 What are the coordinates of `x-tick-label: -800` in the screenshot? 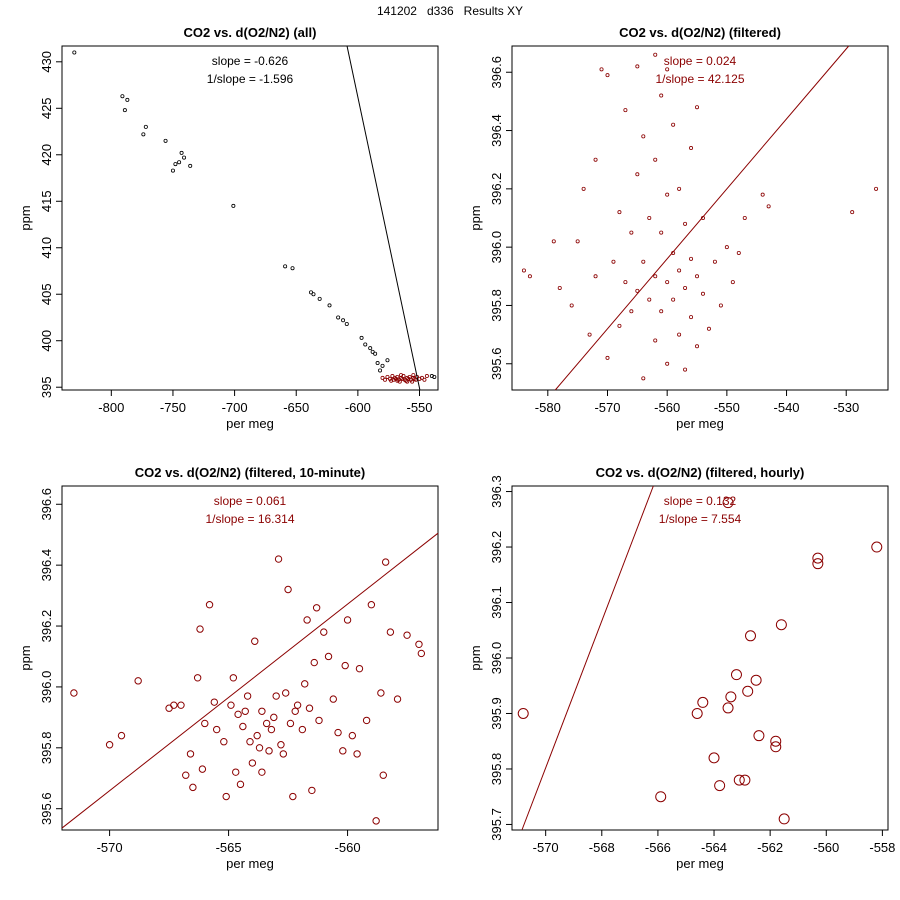 It's located at (111, 407).